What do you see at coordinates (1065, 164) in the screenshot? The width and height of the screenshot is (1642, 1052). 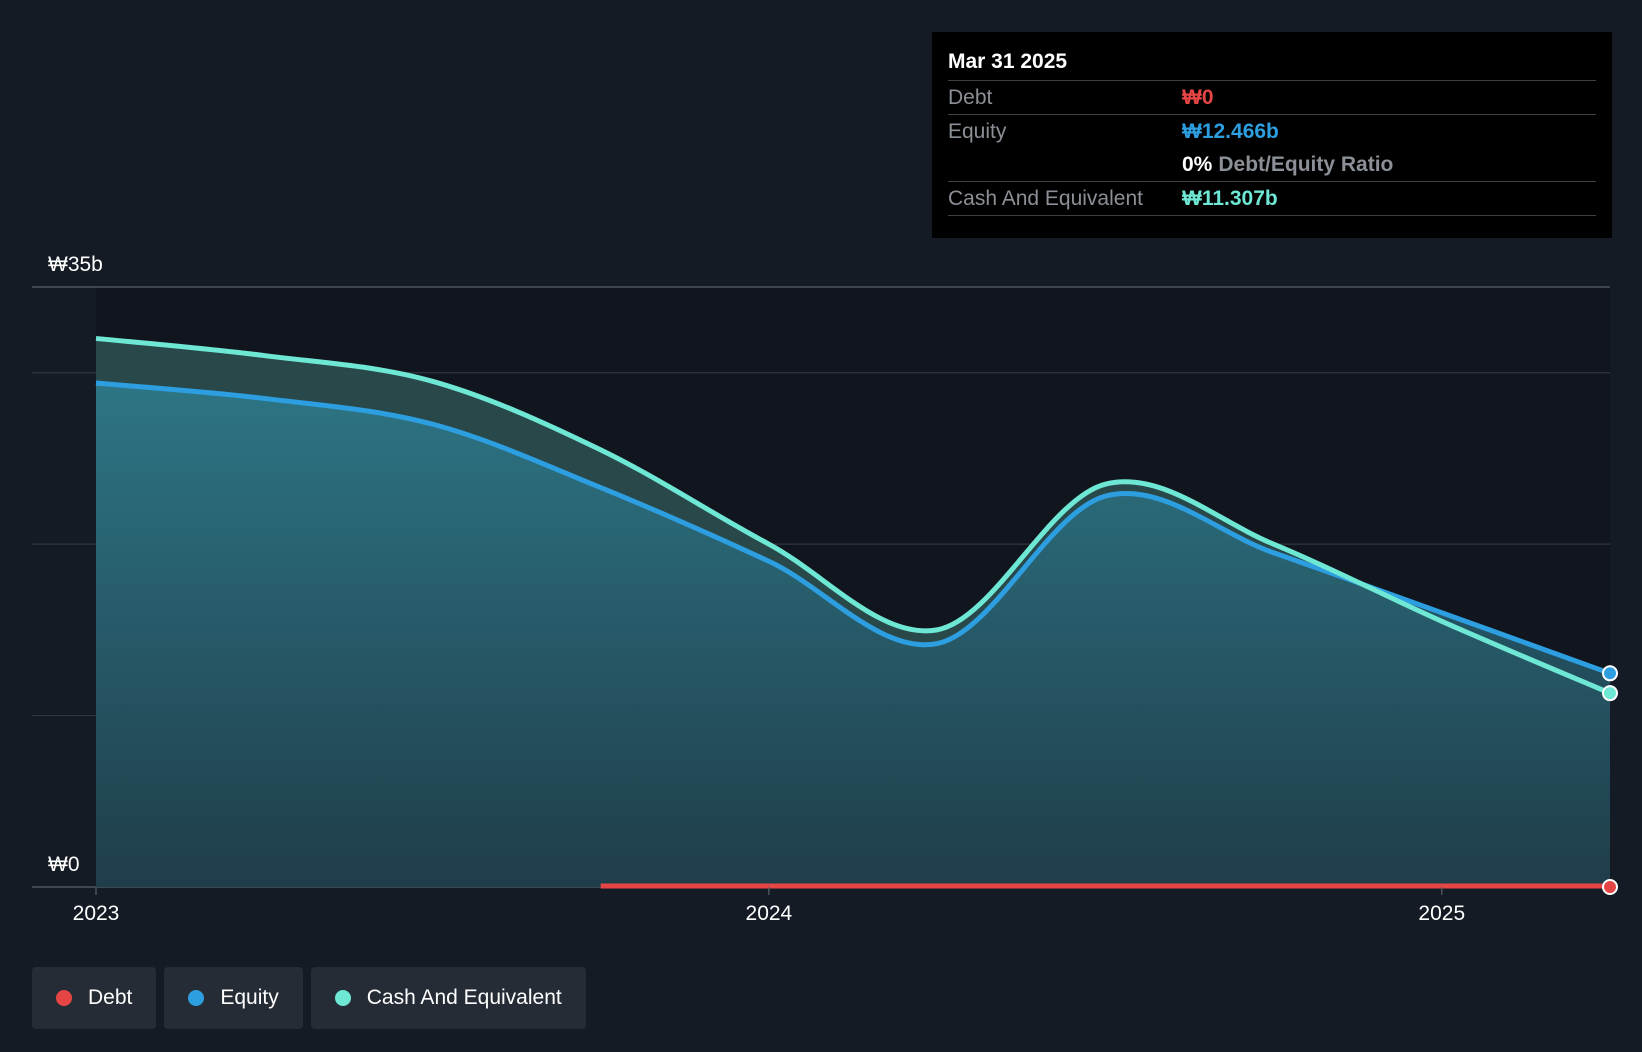 I see `tooltip-ratio-spacer` at bounding box center [1065, 164].